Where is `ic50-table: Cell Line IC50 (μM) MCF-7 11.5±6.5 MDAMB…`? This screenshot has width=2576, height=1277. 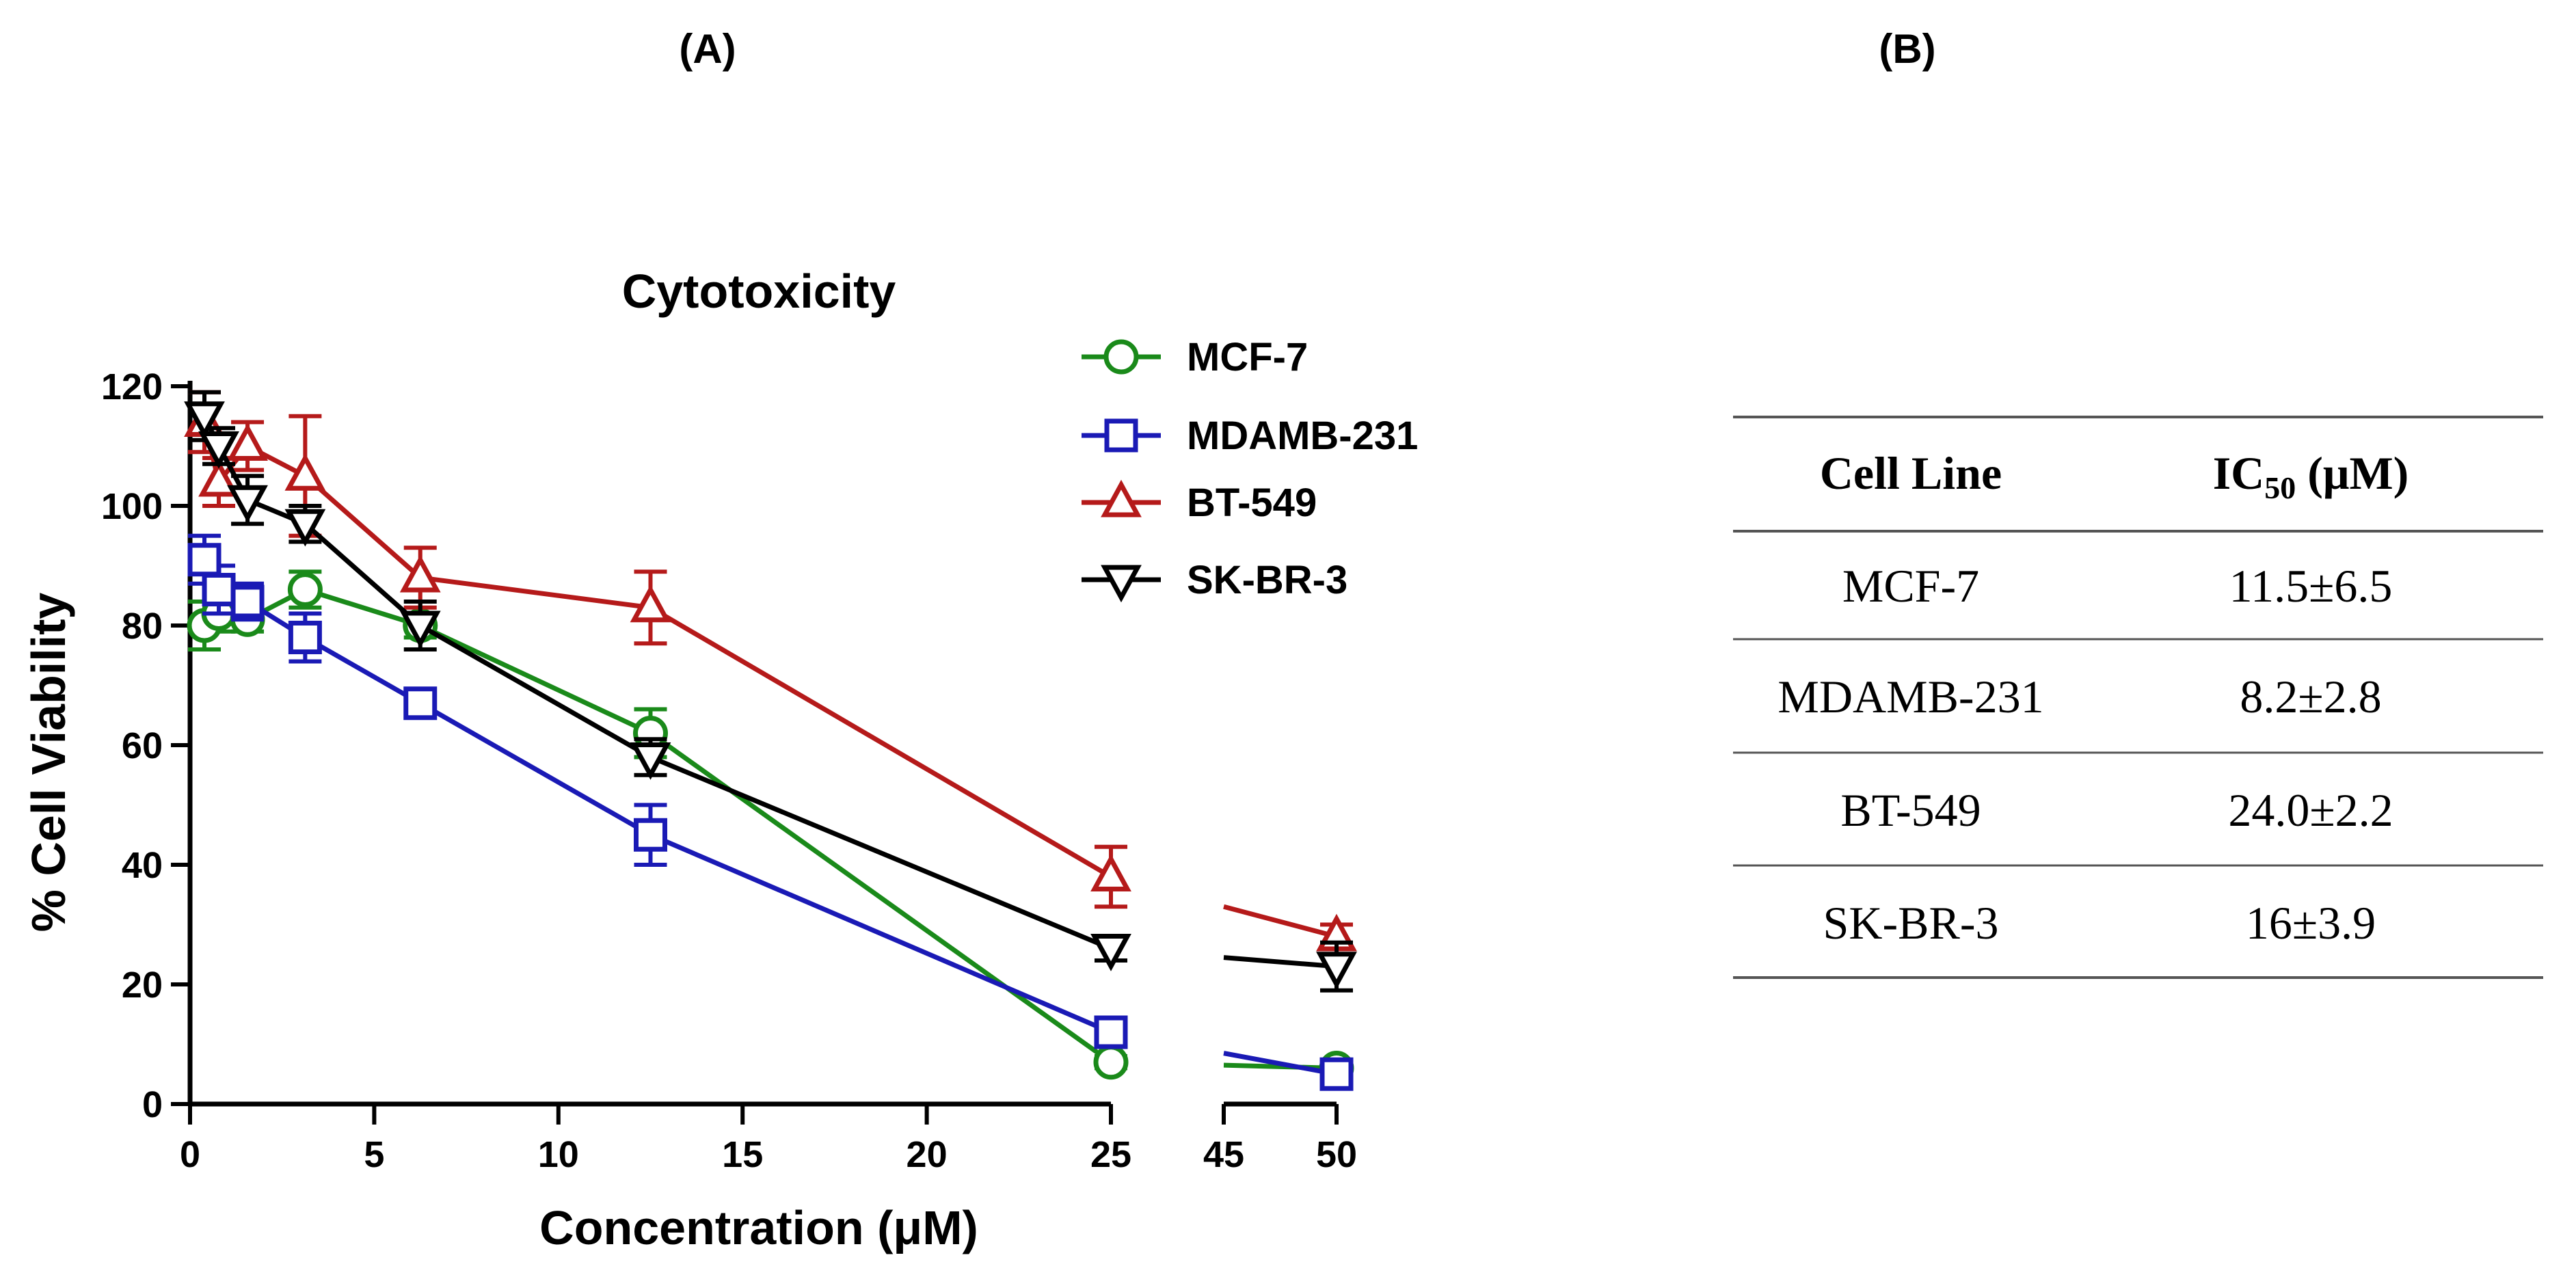
ic50-table: Cell Line IC50 (μM) MCF-7 11.5±6.5 MDAMB… is located at coordinates (2138, 697).